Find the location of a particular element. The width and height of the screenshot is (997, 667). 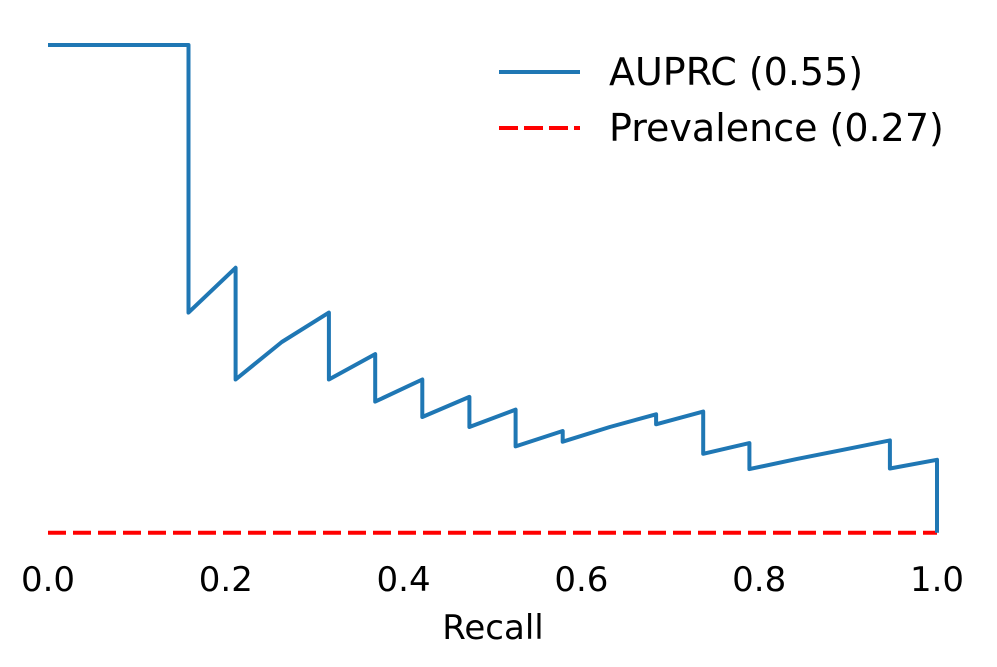

legend-item-prevalence: Prevalence (0.27) is located at coordinates (721, 128).